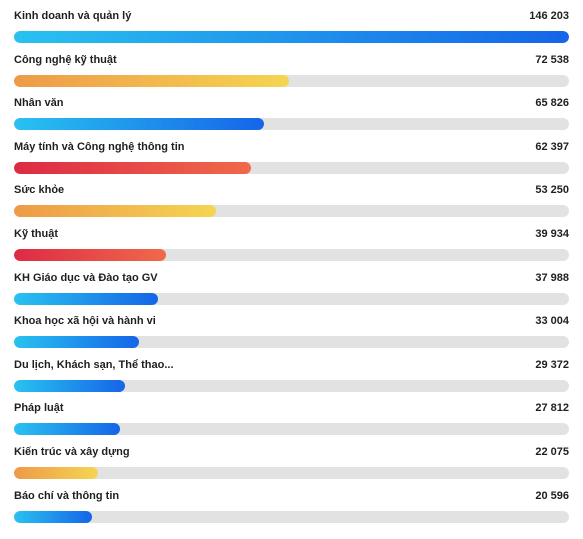 The image size is (583, 539). Describe the element at coordinates (552, 234) in the screenshot. I see `value-label: 39 934` at that location.